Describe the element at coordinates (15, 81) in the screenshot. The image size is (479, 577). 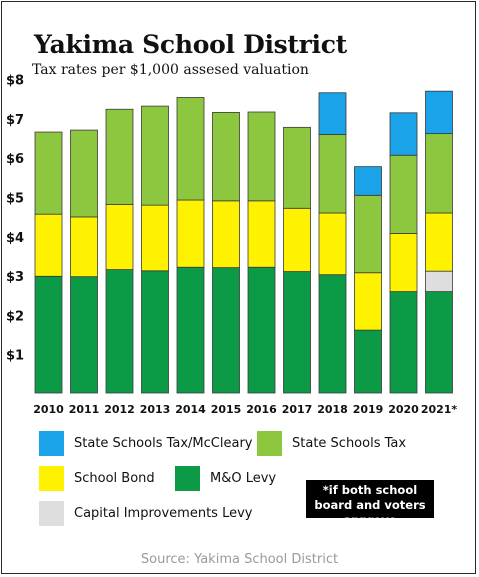
I see `y-tick-label: $8` at that location.